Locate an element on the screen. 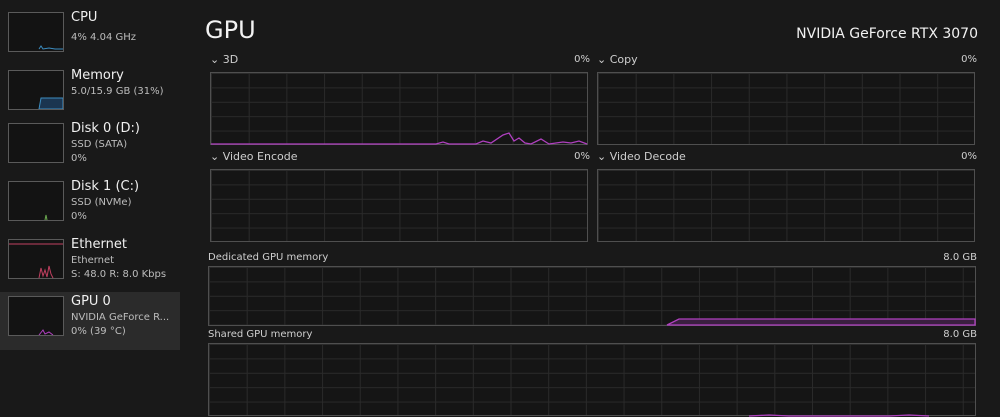 This screenshot has width=1000, height=417. graph-label: Shared GPU memory is located at coordinates (260, 334).